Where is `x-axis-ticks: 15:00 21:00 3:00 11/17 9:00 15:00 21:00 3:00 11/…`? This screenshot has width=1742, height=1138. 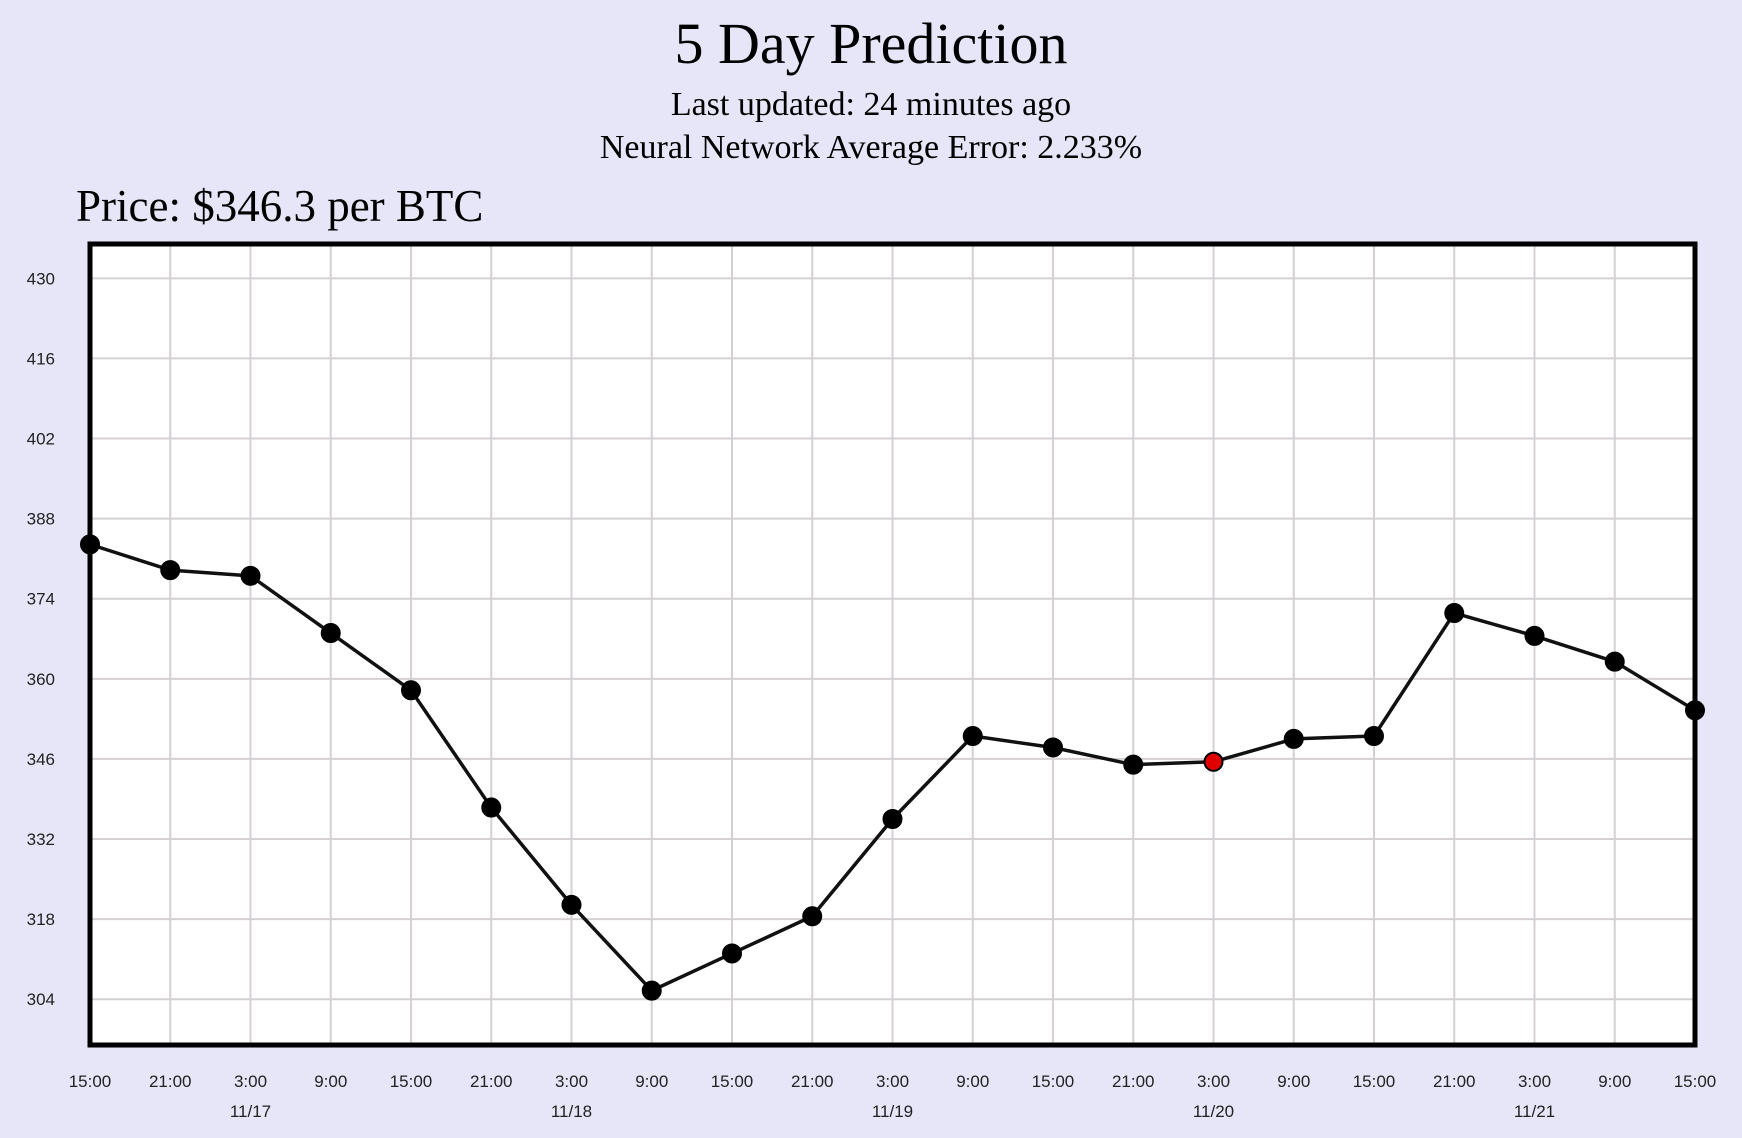 x-axis-ticks: 15:00 21:00 3:00 11/17 9:00 15:00 21:00 3:00 11/… is located at coordinates (893, 1096).